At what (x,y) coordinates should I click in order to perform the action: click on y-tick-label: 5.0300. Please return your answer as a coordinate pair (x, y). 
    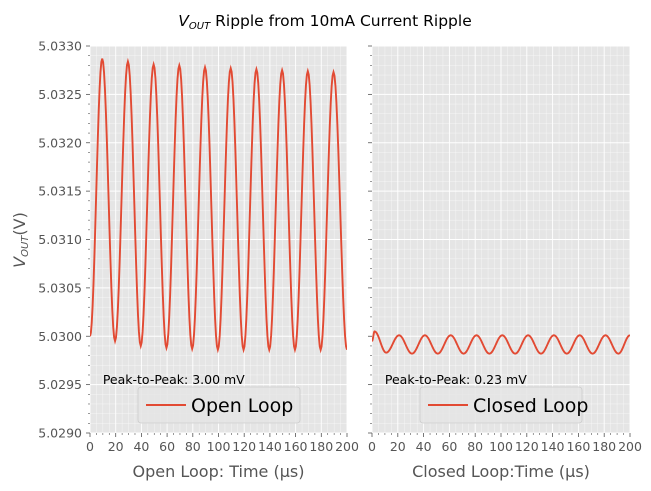
    Looking at the image, I should click on (60, 336).